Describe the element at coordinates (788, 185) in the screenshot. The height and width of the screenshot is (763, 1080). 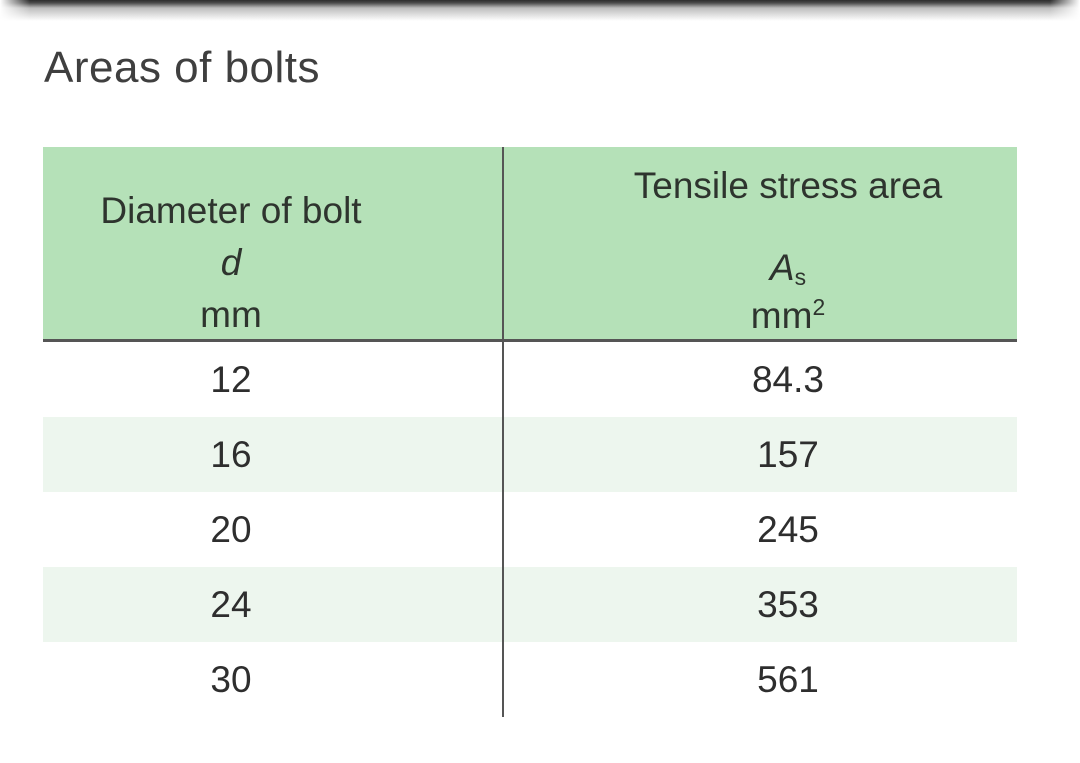
I see `header-area-label: Tensile stress area` at that location.